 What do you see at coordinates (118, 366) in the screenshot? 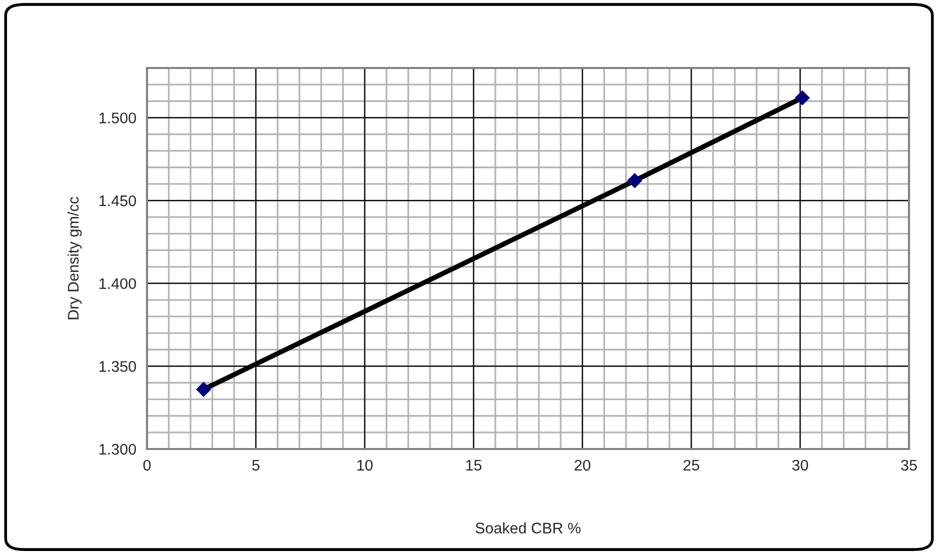
I see `y-tick-label: 1.350` at bounding box center [118, 366].